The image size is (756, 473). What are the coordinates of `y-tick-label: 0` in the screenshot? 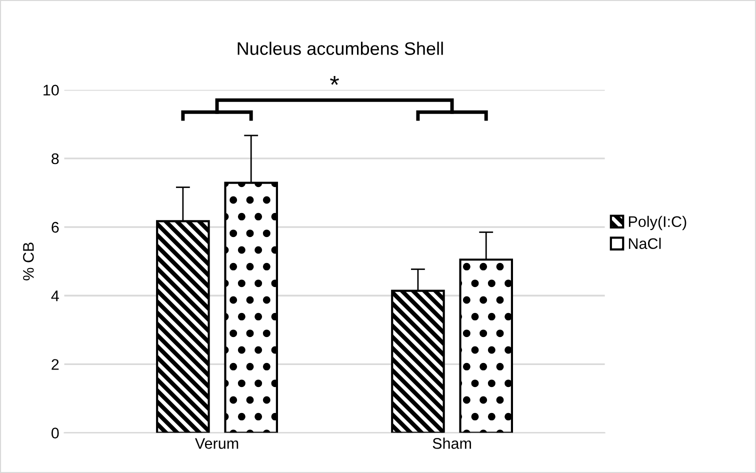 It's located at (55, 433).